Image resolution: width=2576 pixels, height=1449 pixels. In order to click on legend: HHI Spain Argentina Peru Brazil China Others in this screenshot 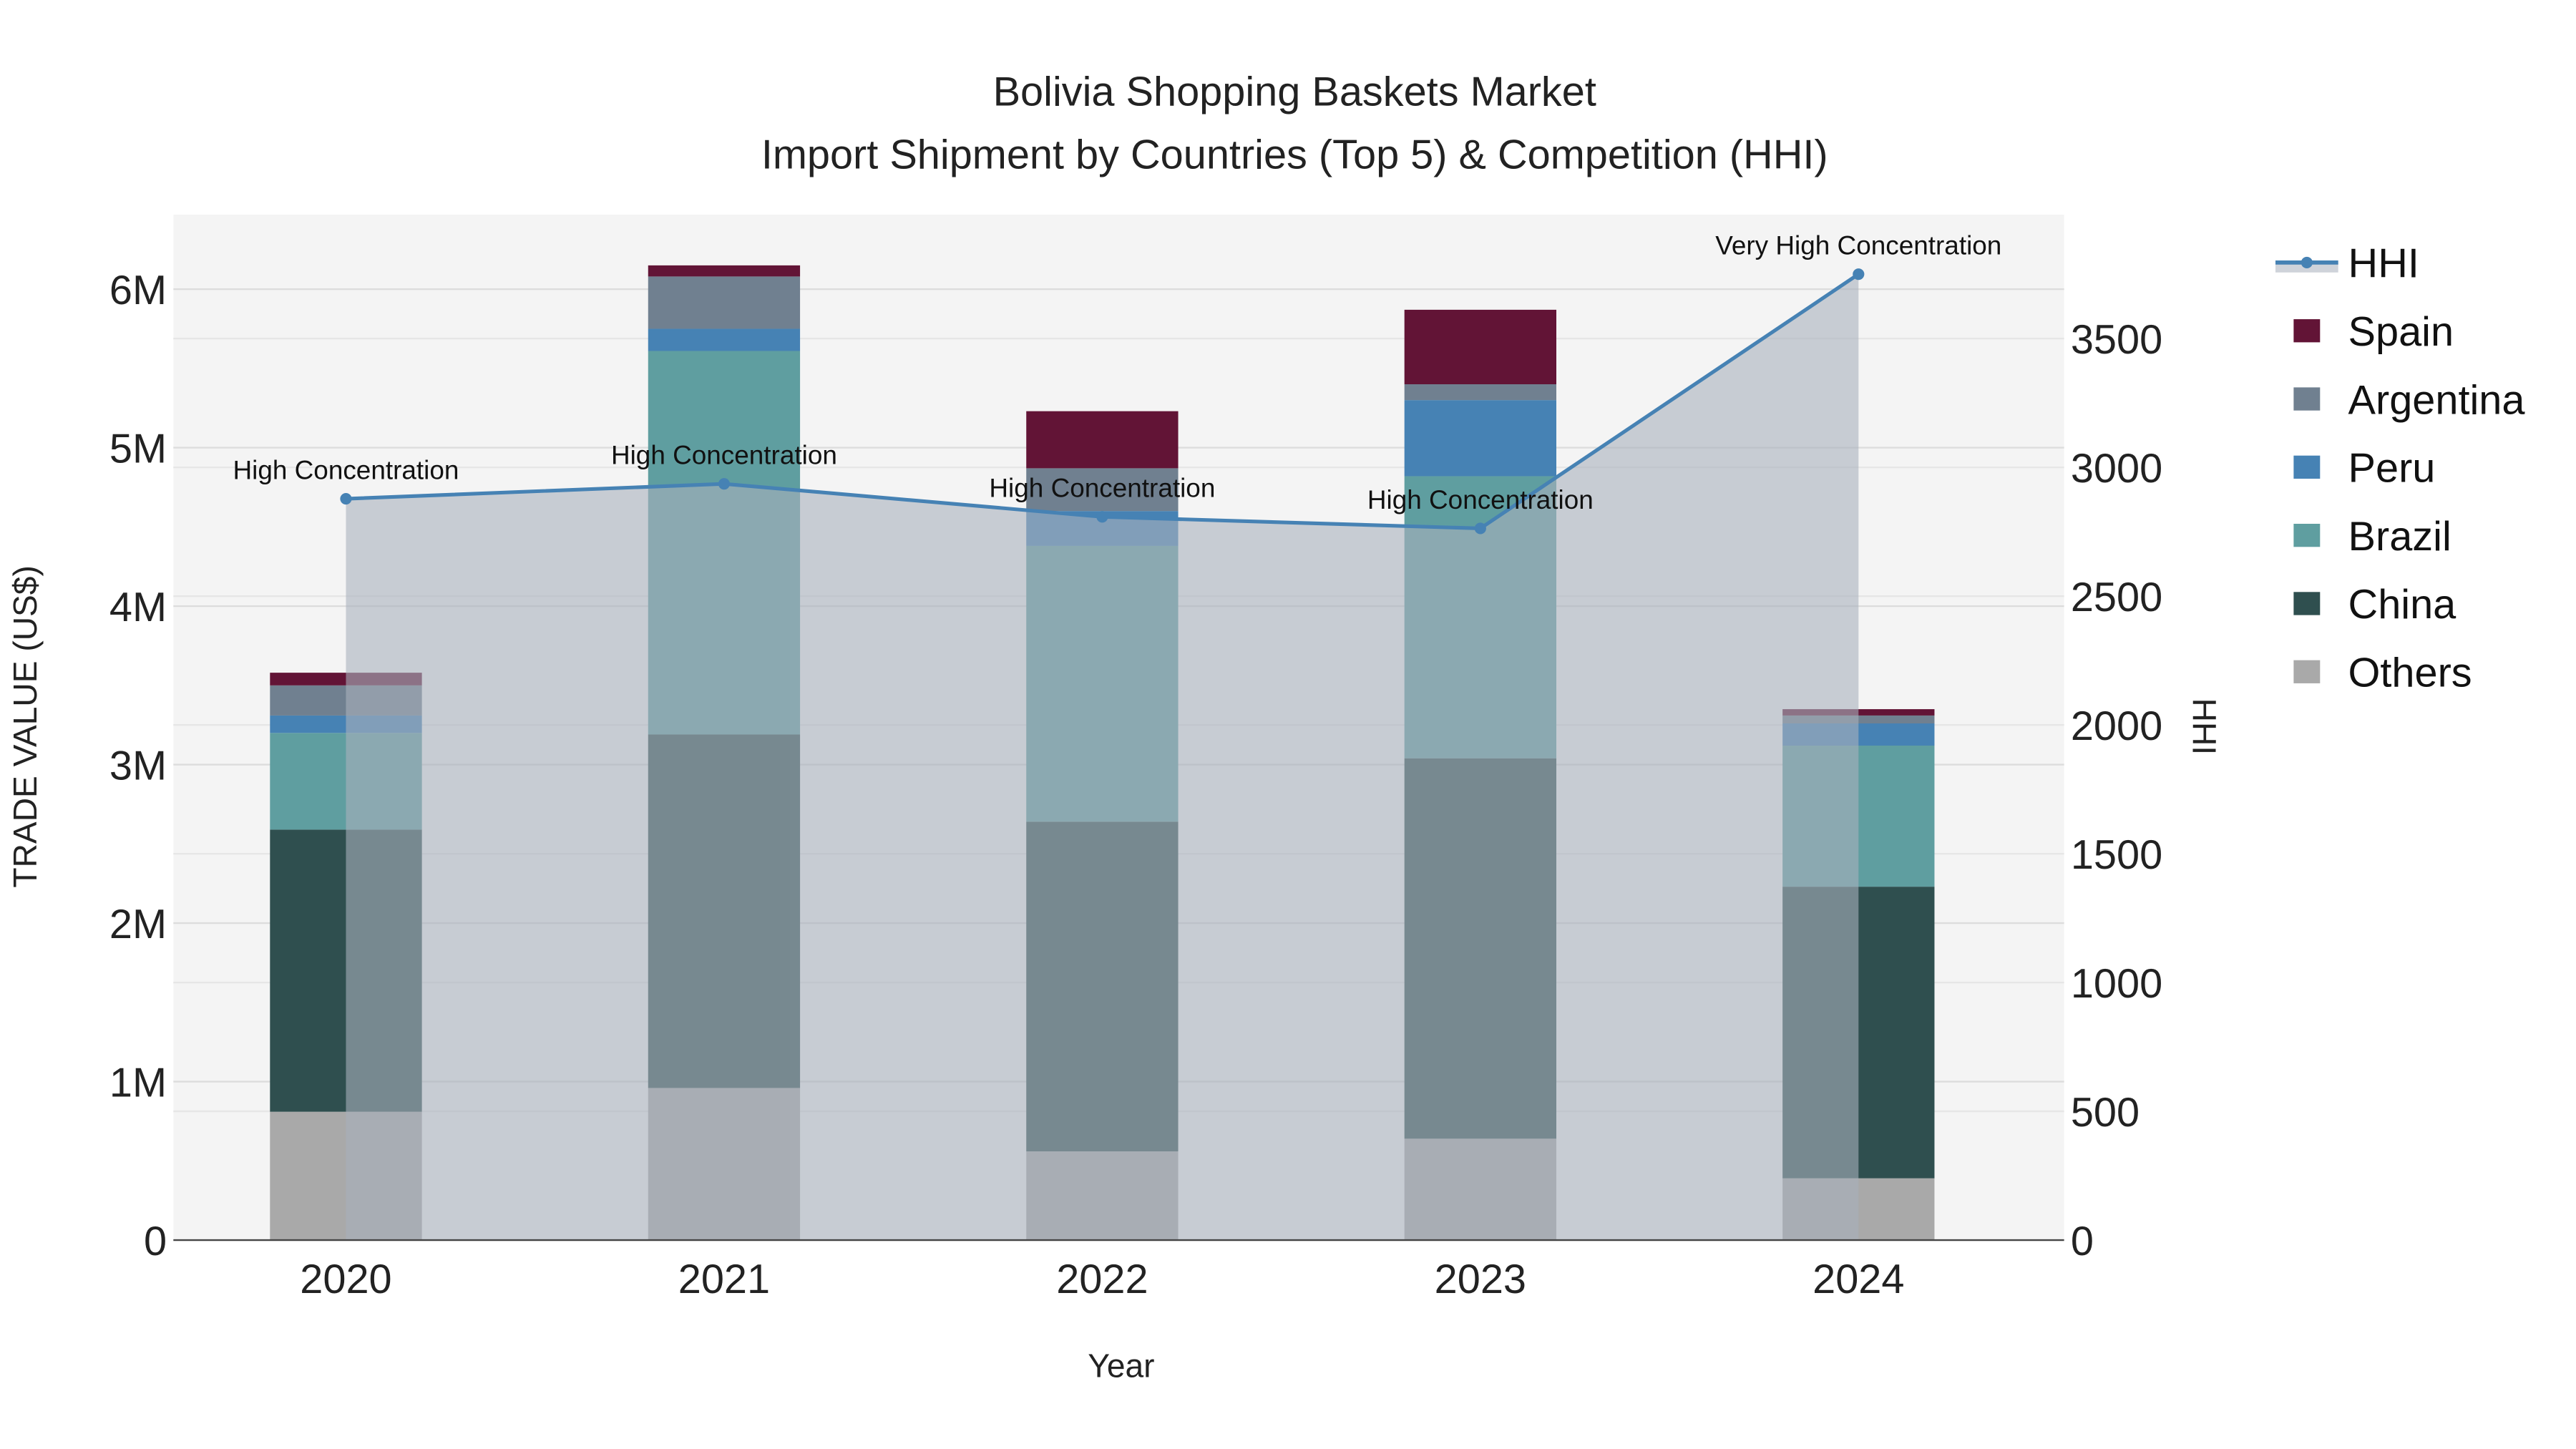, I will do `click(2400, 468)`.